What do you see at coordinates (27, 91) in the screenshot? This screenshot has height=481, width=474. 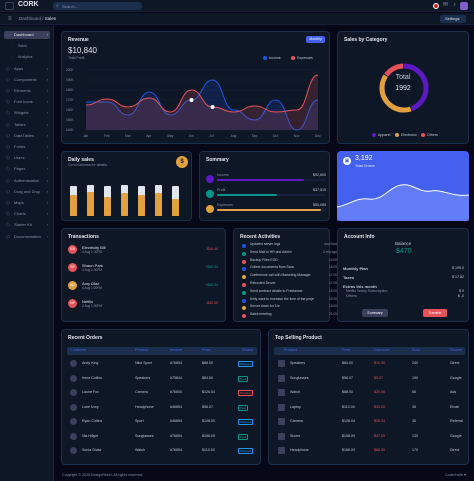 I see `sidebar-item: ◇ Elements ›` at bounding box center [27, 91].